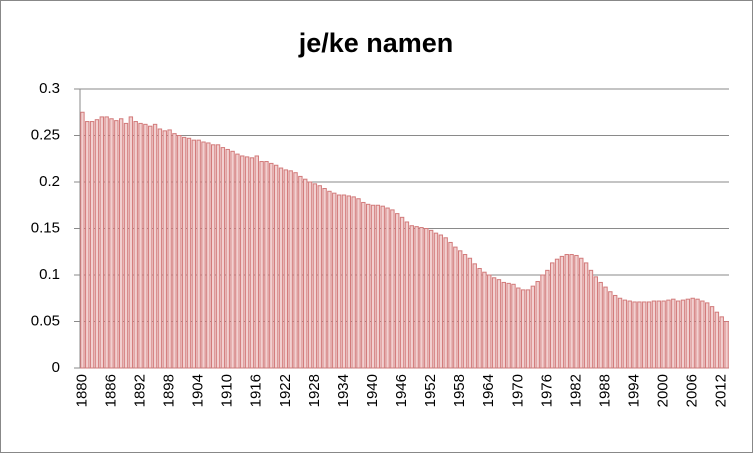  I want to click on x-tick-label: 1880, so click(81, 390).